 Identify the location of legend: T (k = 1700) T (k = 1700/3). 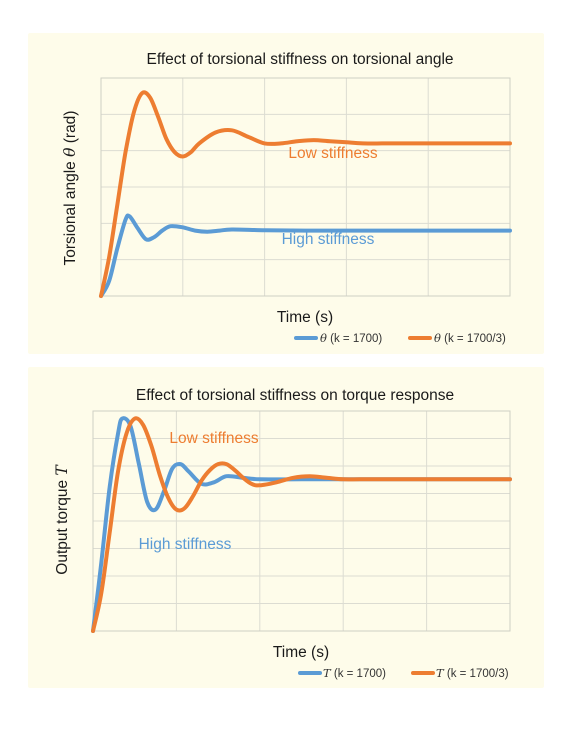
(403, 673).